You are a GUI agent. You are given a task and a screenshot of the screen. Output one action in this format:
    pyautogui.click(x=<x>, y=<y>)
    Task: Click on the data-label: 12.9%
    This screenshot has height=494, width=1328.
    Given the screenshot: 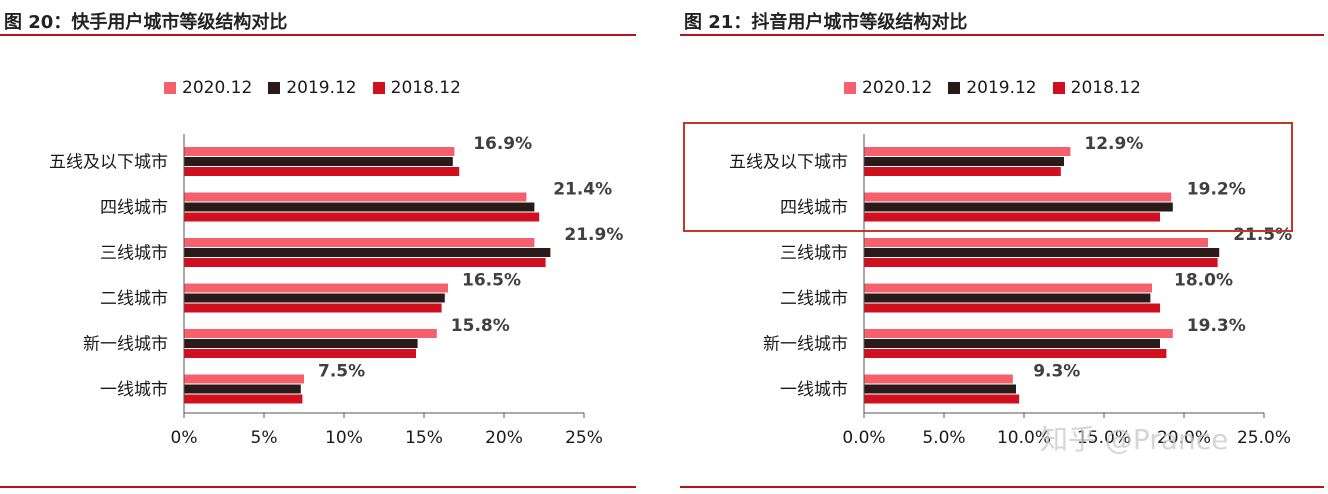 What is the action you would take?
    pyautogui.click(x=1113, y=144)
    